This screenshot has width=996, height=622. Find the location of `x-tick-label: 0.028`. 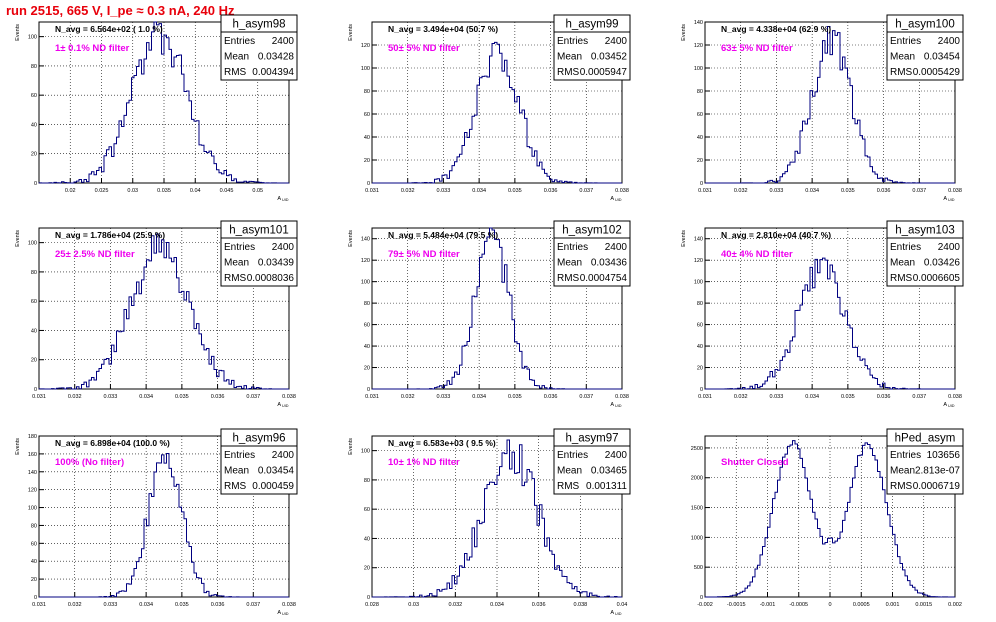

x-tick-label: 0.028 is located at coordinates (372, 605).